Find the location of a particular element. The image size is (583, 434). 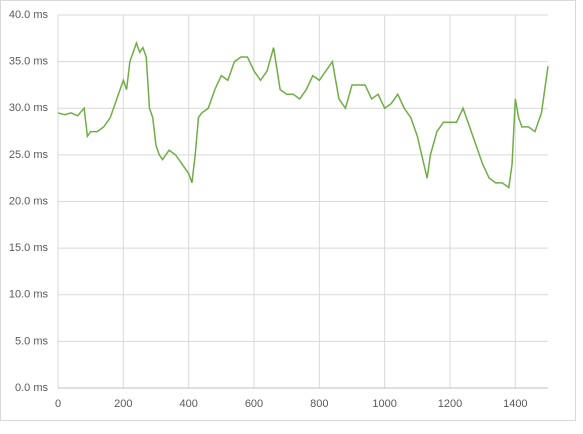

x-tick-label: 800 is located at coordinates (319, 404).